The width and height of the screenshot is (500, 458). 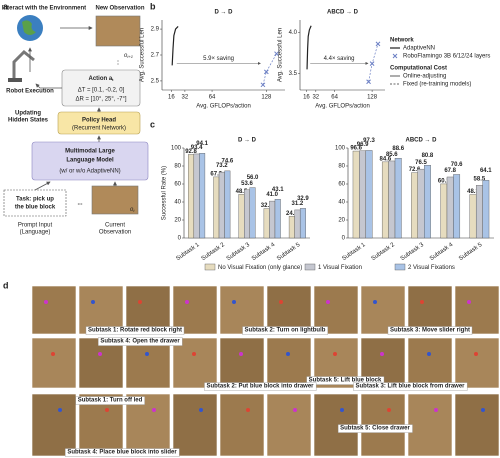 What do you see at coordinates (228, 161) in the screenshot?
I see `value-label: 74.6` at bounding box center [228, 161].